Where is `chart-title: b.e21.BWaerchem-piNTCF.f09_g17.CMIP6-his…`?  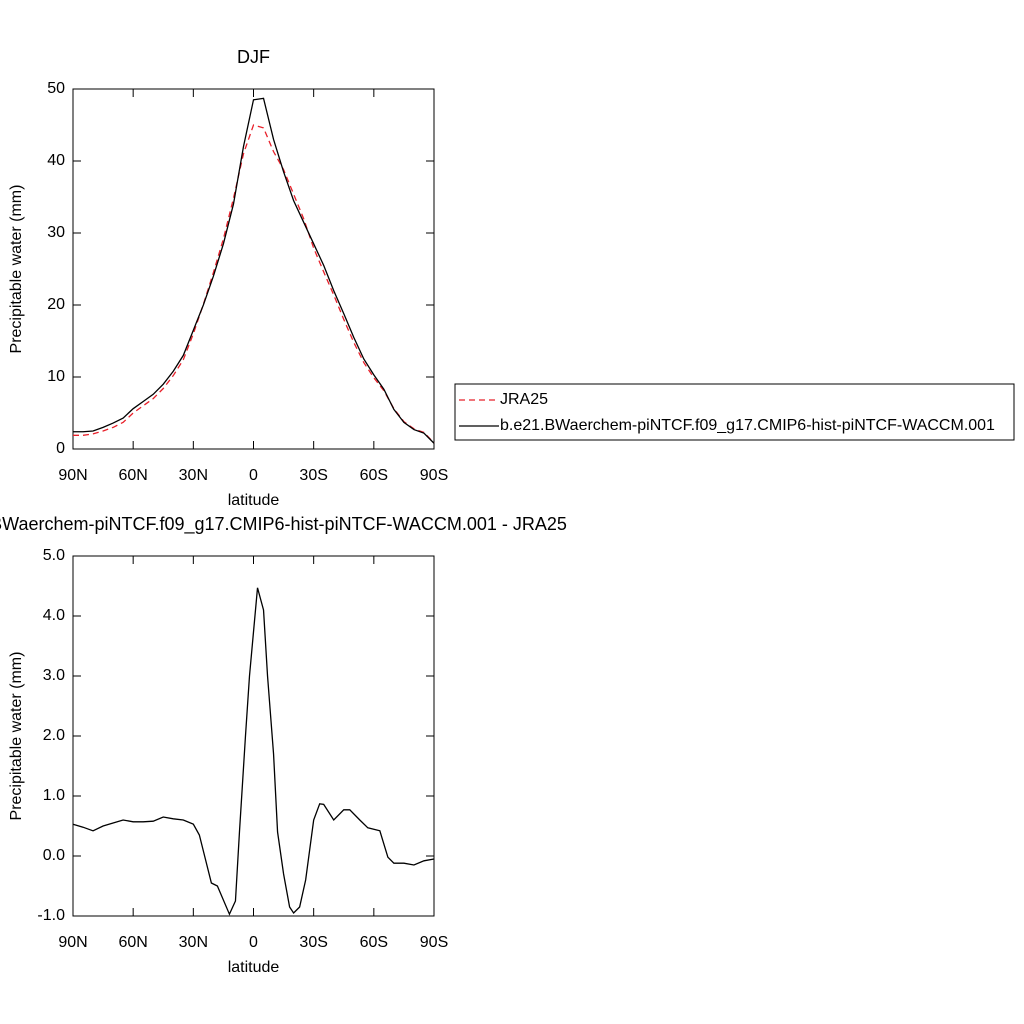 chart-title: b.e21.BWaerchem-piNTCF.f09_g17.CMIP6-his… is located at coordinates (283, 524).